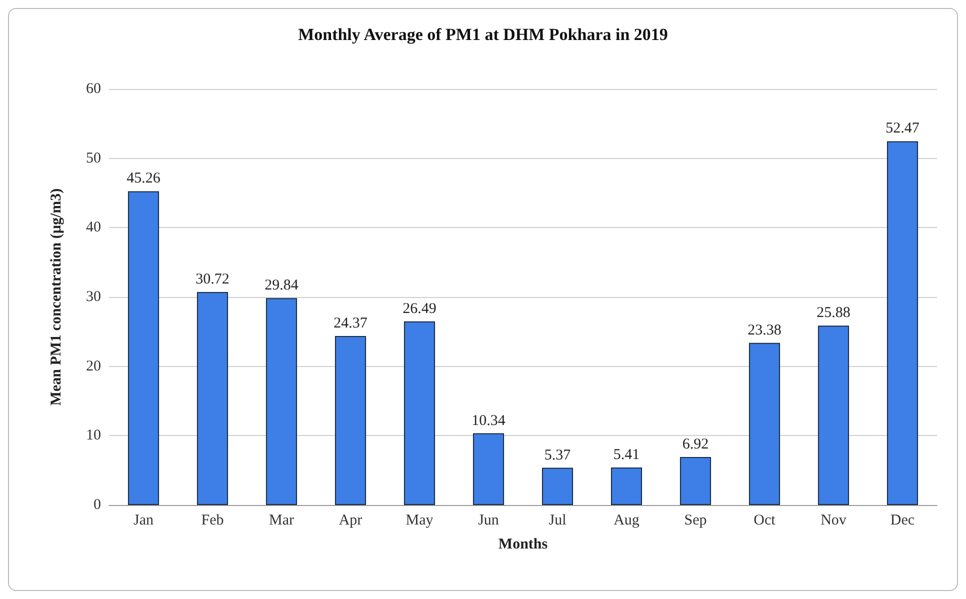  I want to click on x-tick-label: Feb, so click(212, 520).